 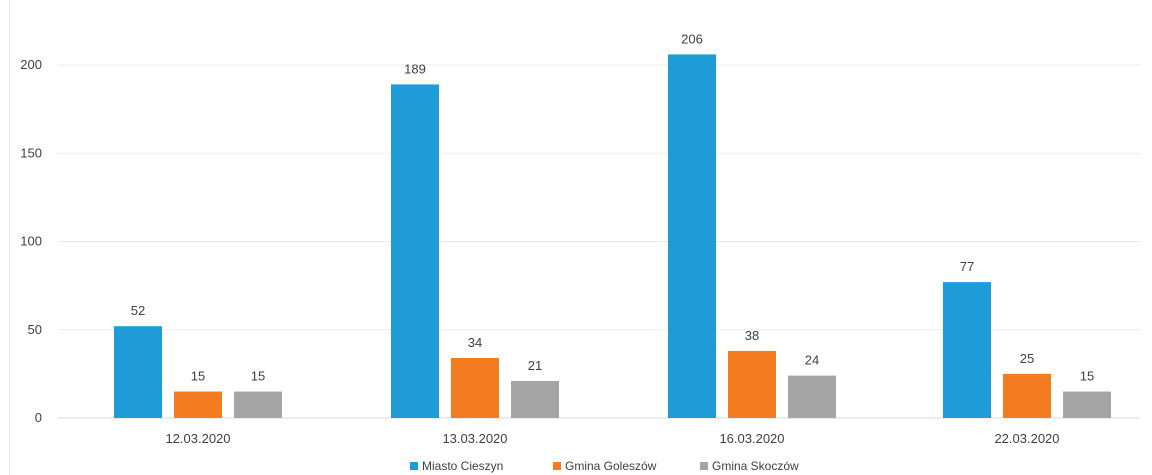 What do you see at coordinates (38, 417) in the screenshot?
I see `y-tick-label: 0` at bounding box center [38, 417].